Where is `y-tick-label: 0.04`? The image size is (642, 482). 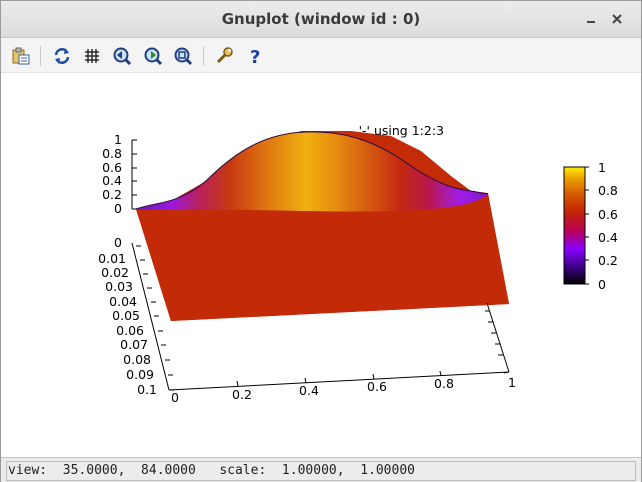
y-tick-label: 0.04 is located at coordinates (123, 301).